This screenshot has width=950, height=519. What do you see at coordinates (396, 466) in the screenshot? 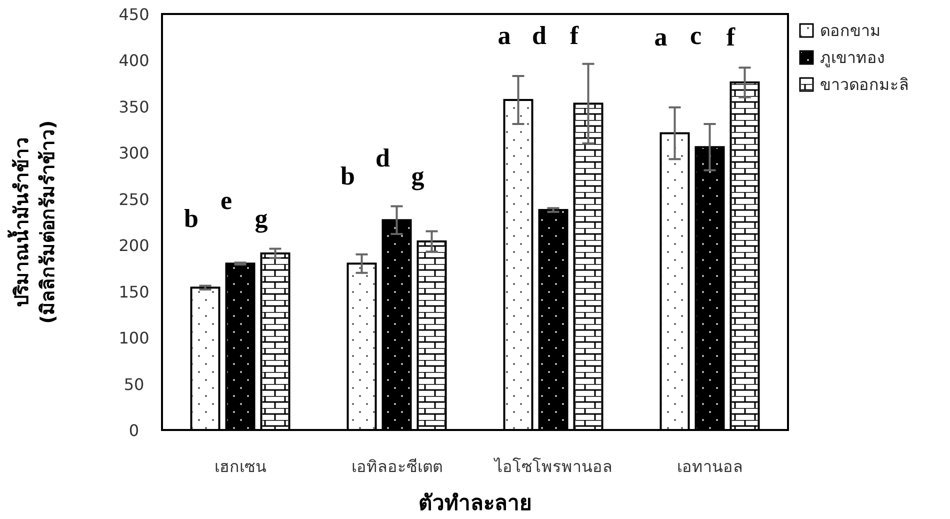
I see `x-tick-label: เอทิลอะซีเตต` at bounding box center [396, 466].